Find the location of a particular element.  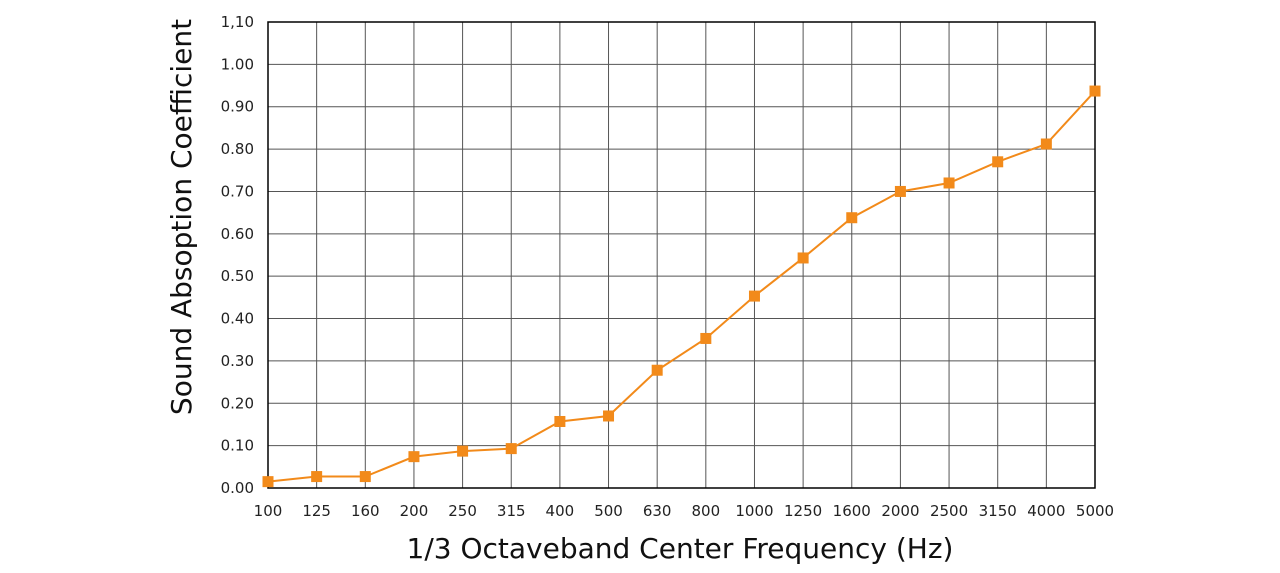

y-tick-label: 0.80 is located at coordinates (237, 149).